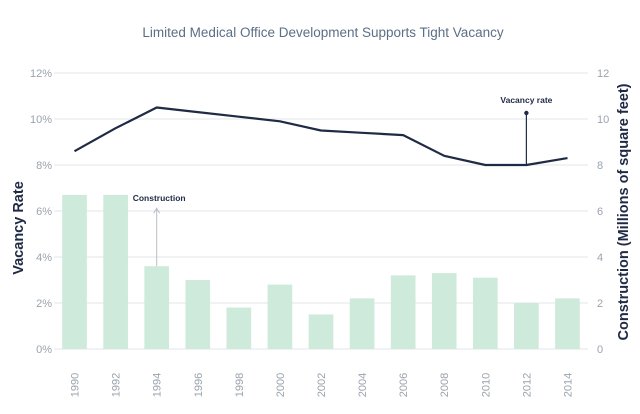 The image size is (640, 414). What do you see at coordinates (404, 385) in the screenshot?
I see `x-tick-label: 2006` at bounding box center [404, 385].